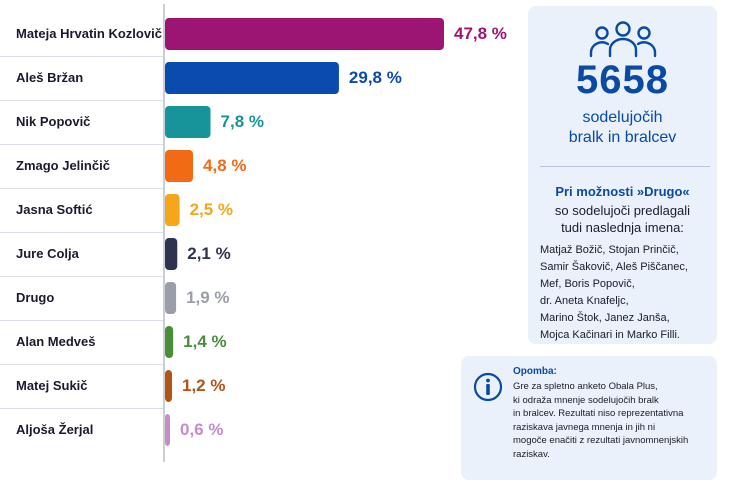 This screenshot has height=486, width=729. What do you see at coordinates (35, 297) in the screenshot?
I see `category-label: Drugo` at bounding box center [35, 297].